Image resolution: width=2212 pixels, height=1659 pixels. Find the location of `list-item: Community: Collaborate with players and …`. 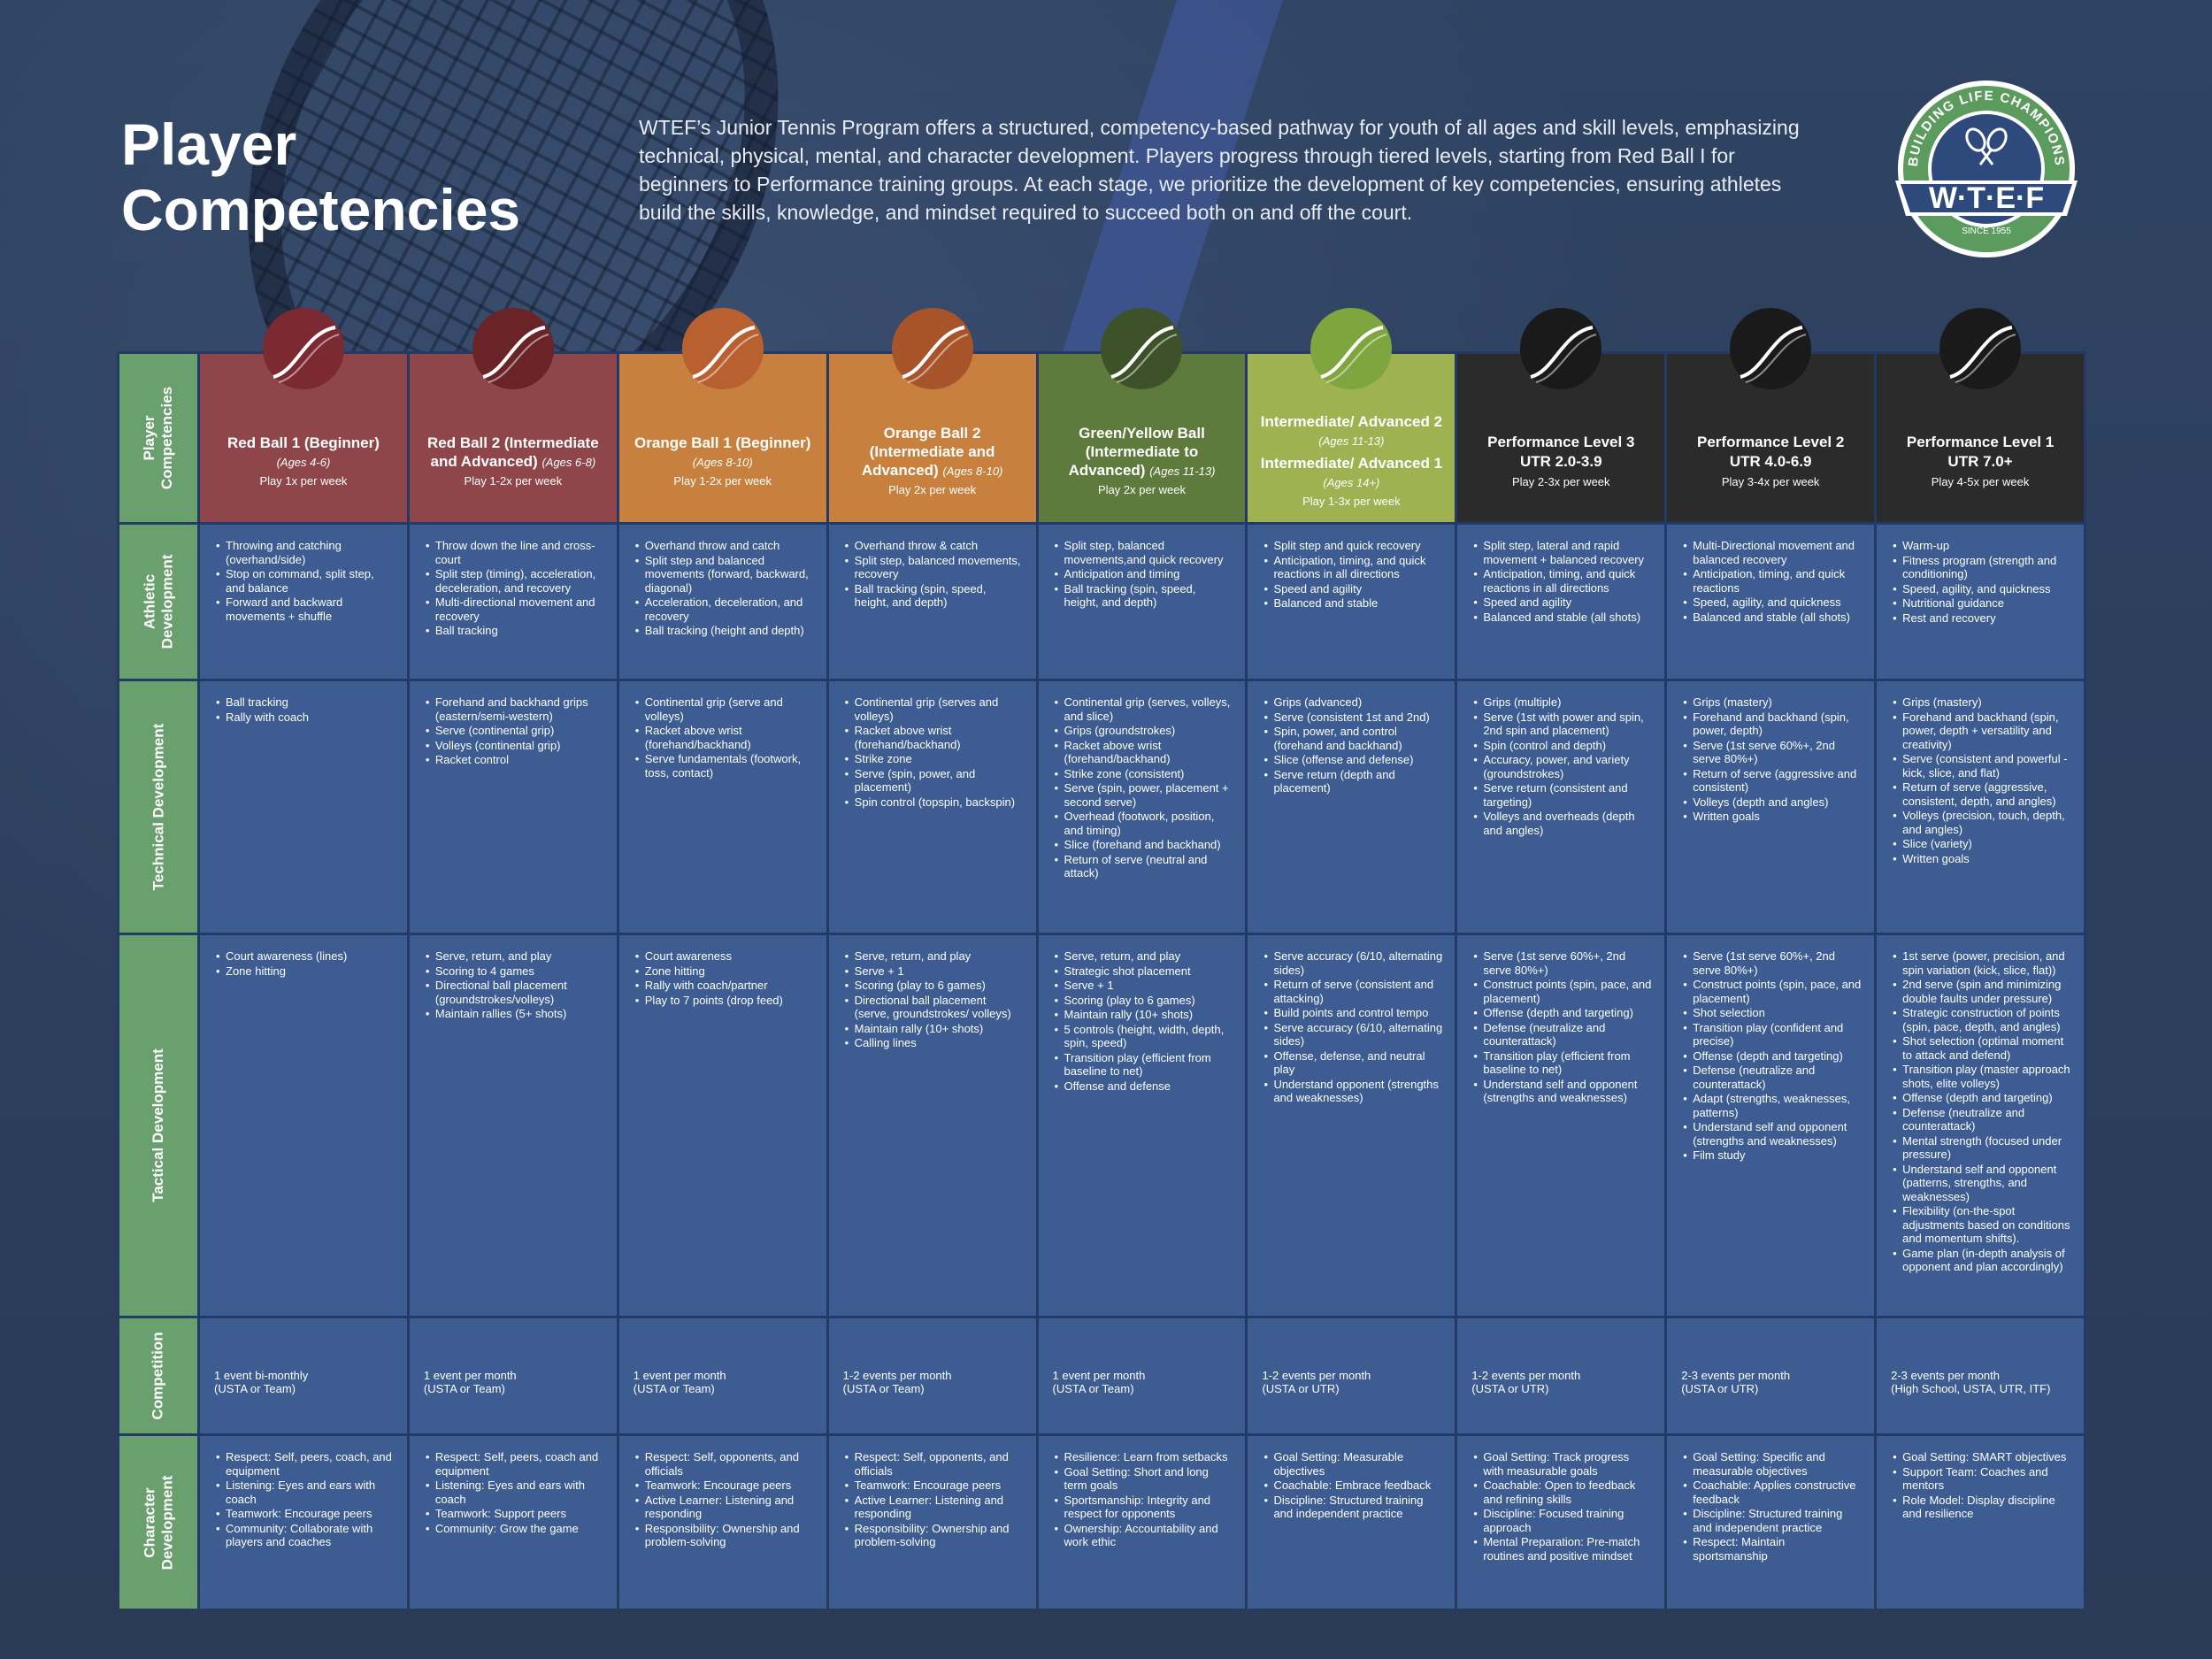

list-item: Community: Collaborate with players and … is located at coordinates (304, 1536).